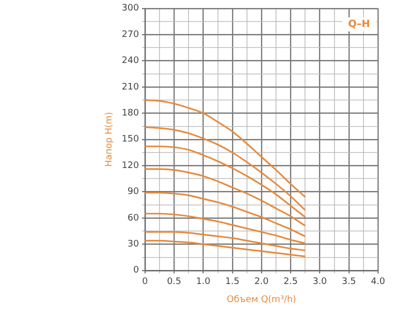 The width and height of the screenshot is (400, 311). What do you see at coordinates (134, 245) in the screenshot?
I see `y-tick-label: 30` at bounding box center [134, 245].